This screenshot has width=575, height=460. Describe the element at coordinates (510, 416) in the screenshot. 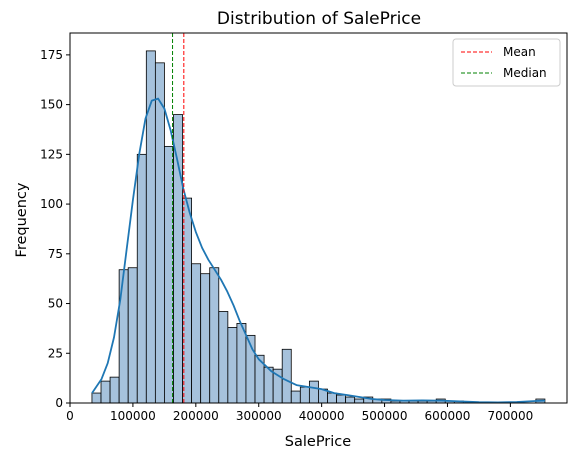

I see `x-tick-label: 700000` at that location.